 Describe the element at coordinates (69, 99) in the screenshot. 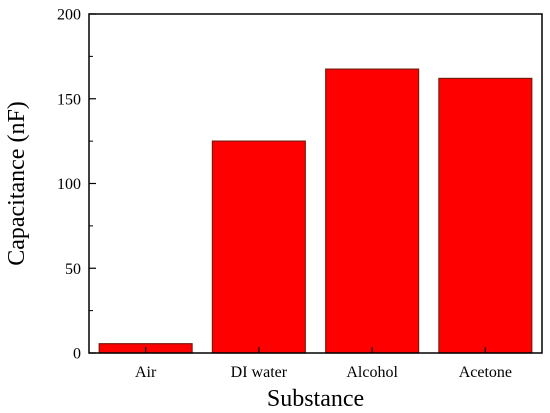

I see `y-tick-label: 150` at that location.